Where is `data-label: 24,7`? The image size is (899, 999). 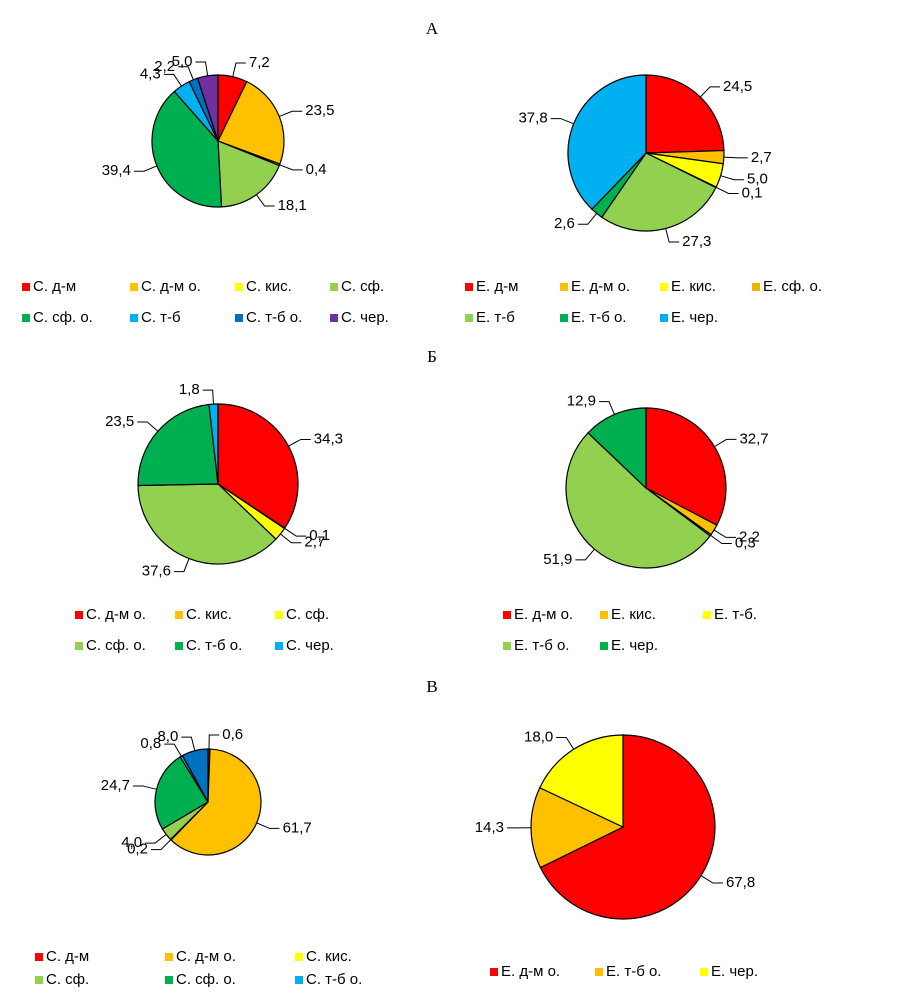 data-label: 24,7 is located at coordinates (115, 785).